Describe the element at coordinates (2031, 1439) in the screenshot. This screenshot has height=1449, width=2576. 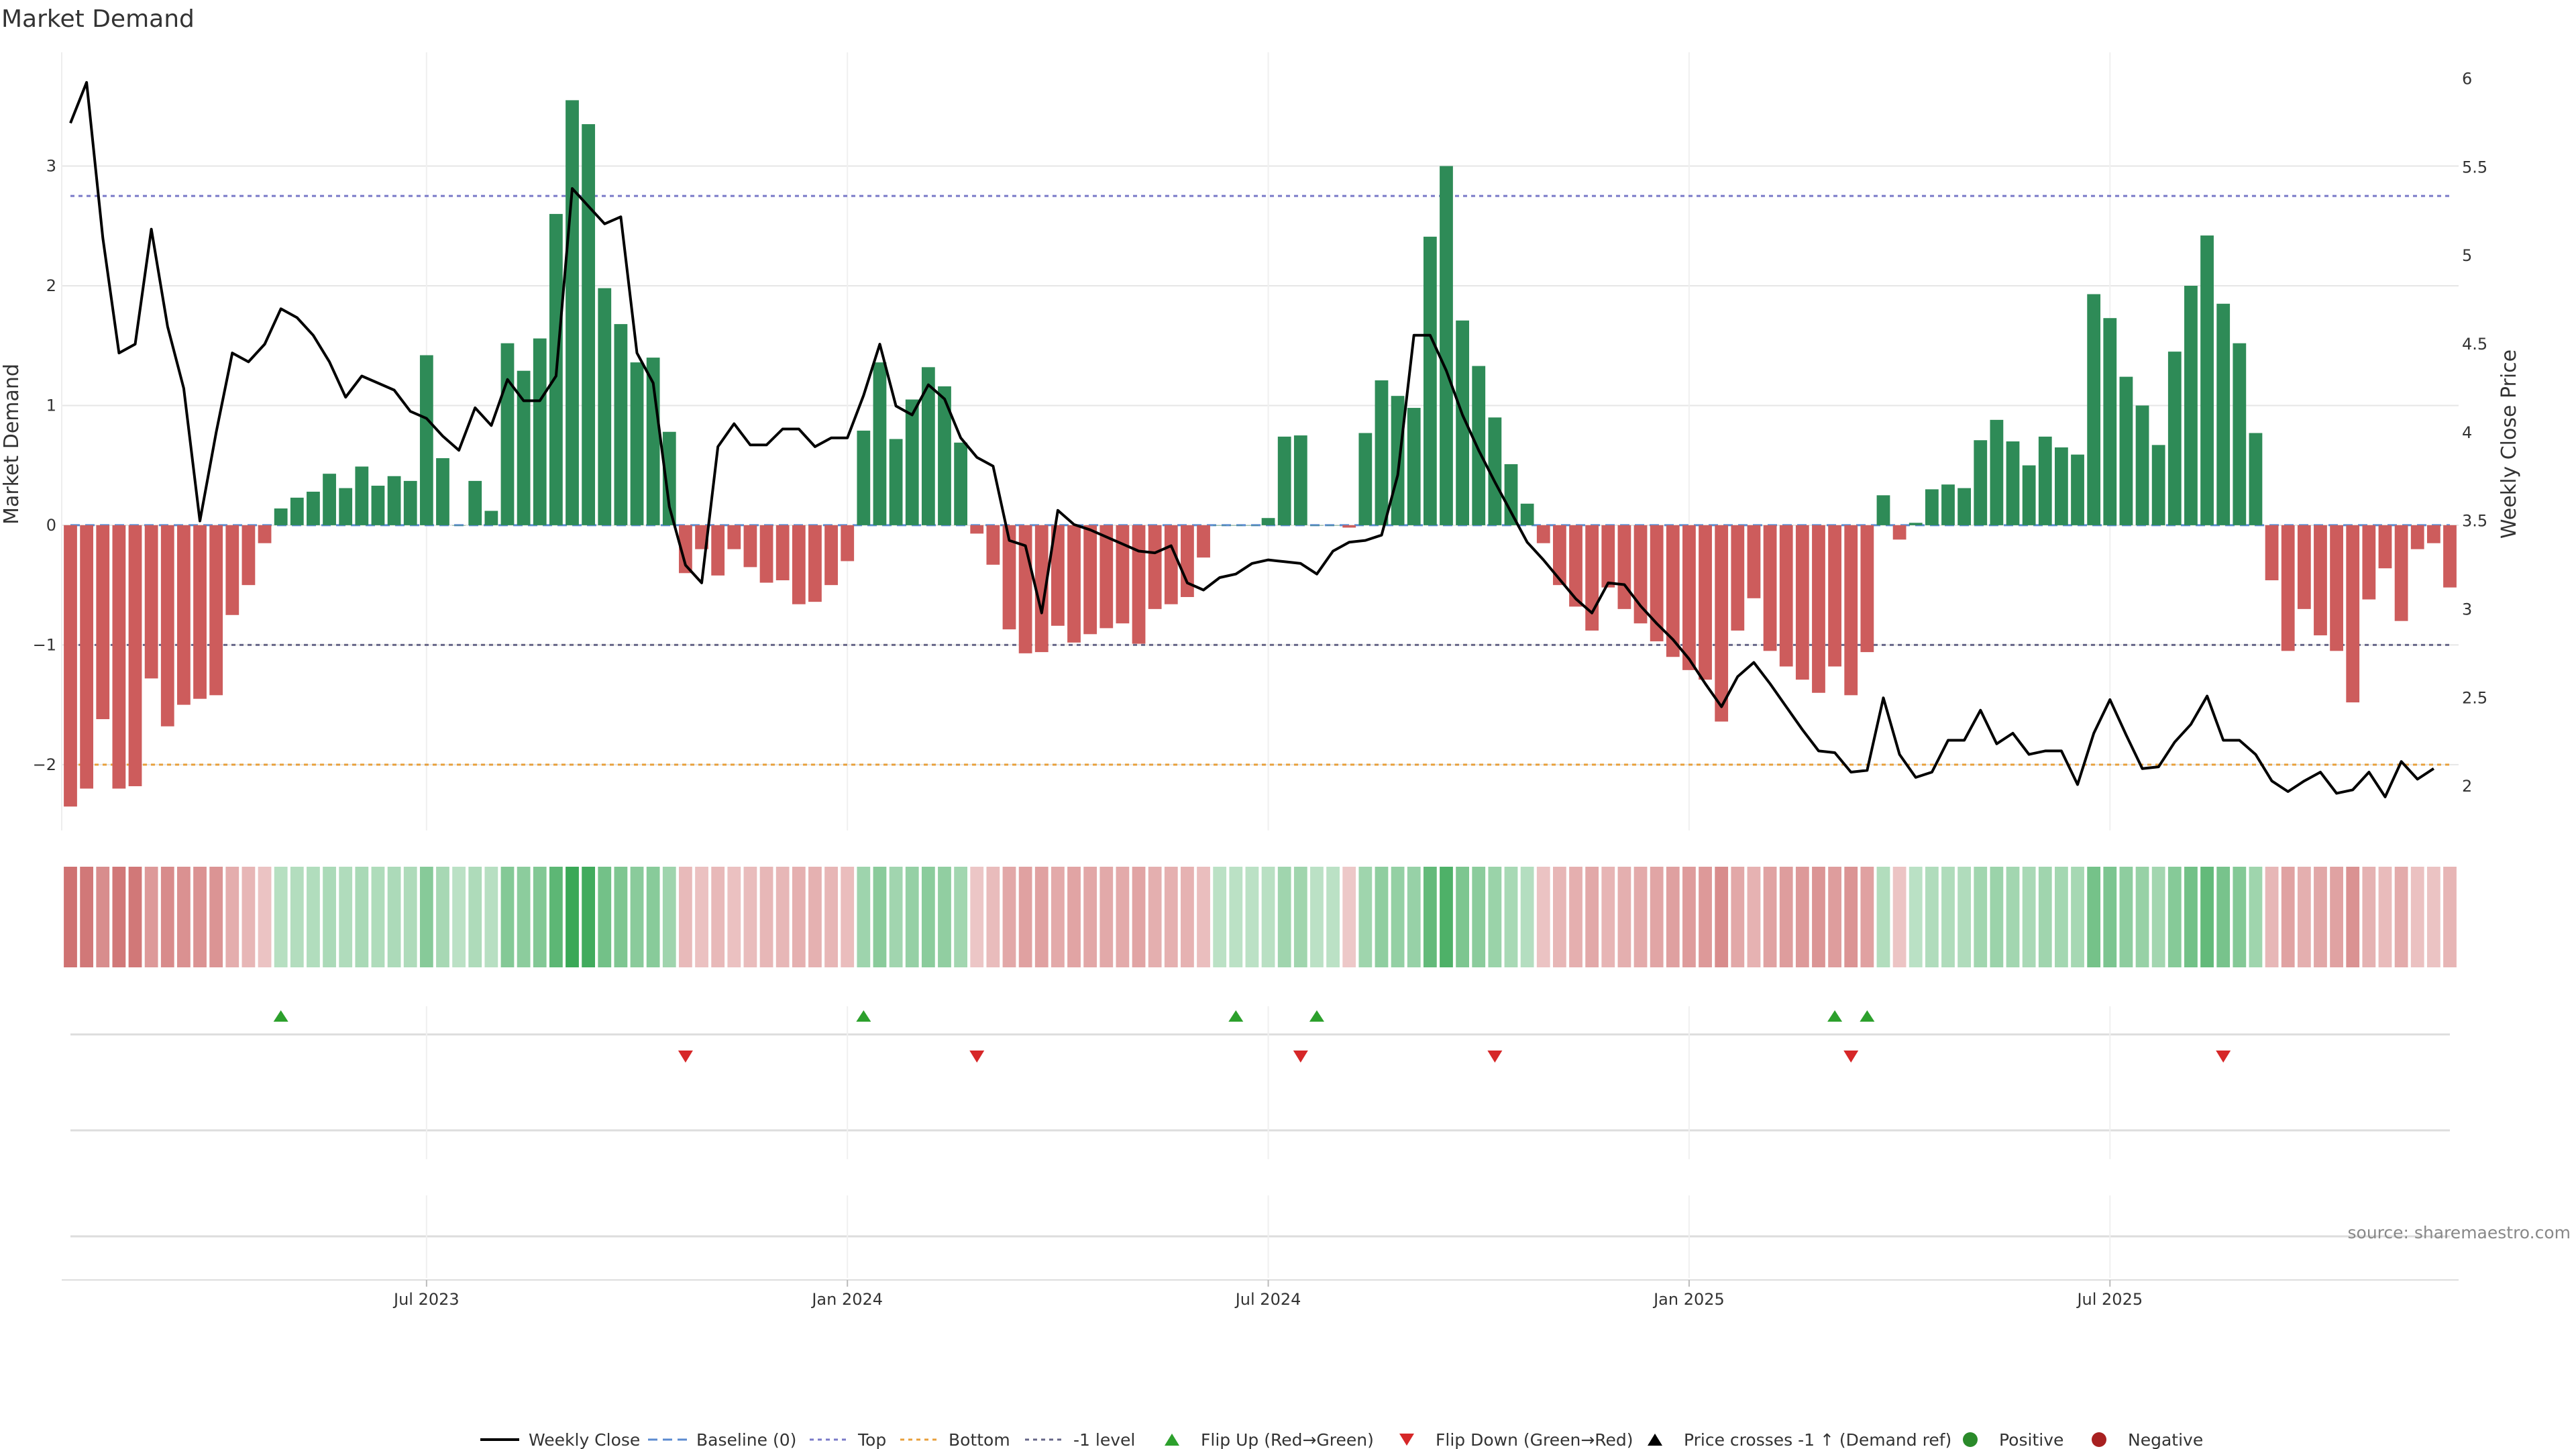
I see `legend-label: Positive` at that location.